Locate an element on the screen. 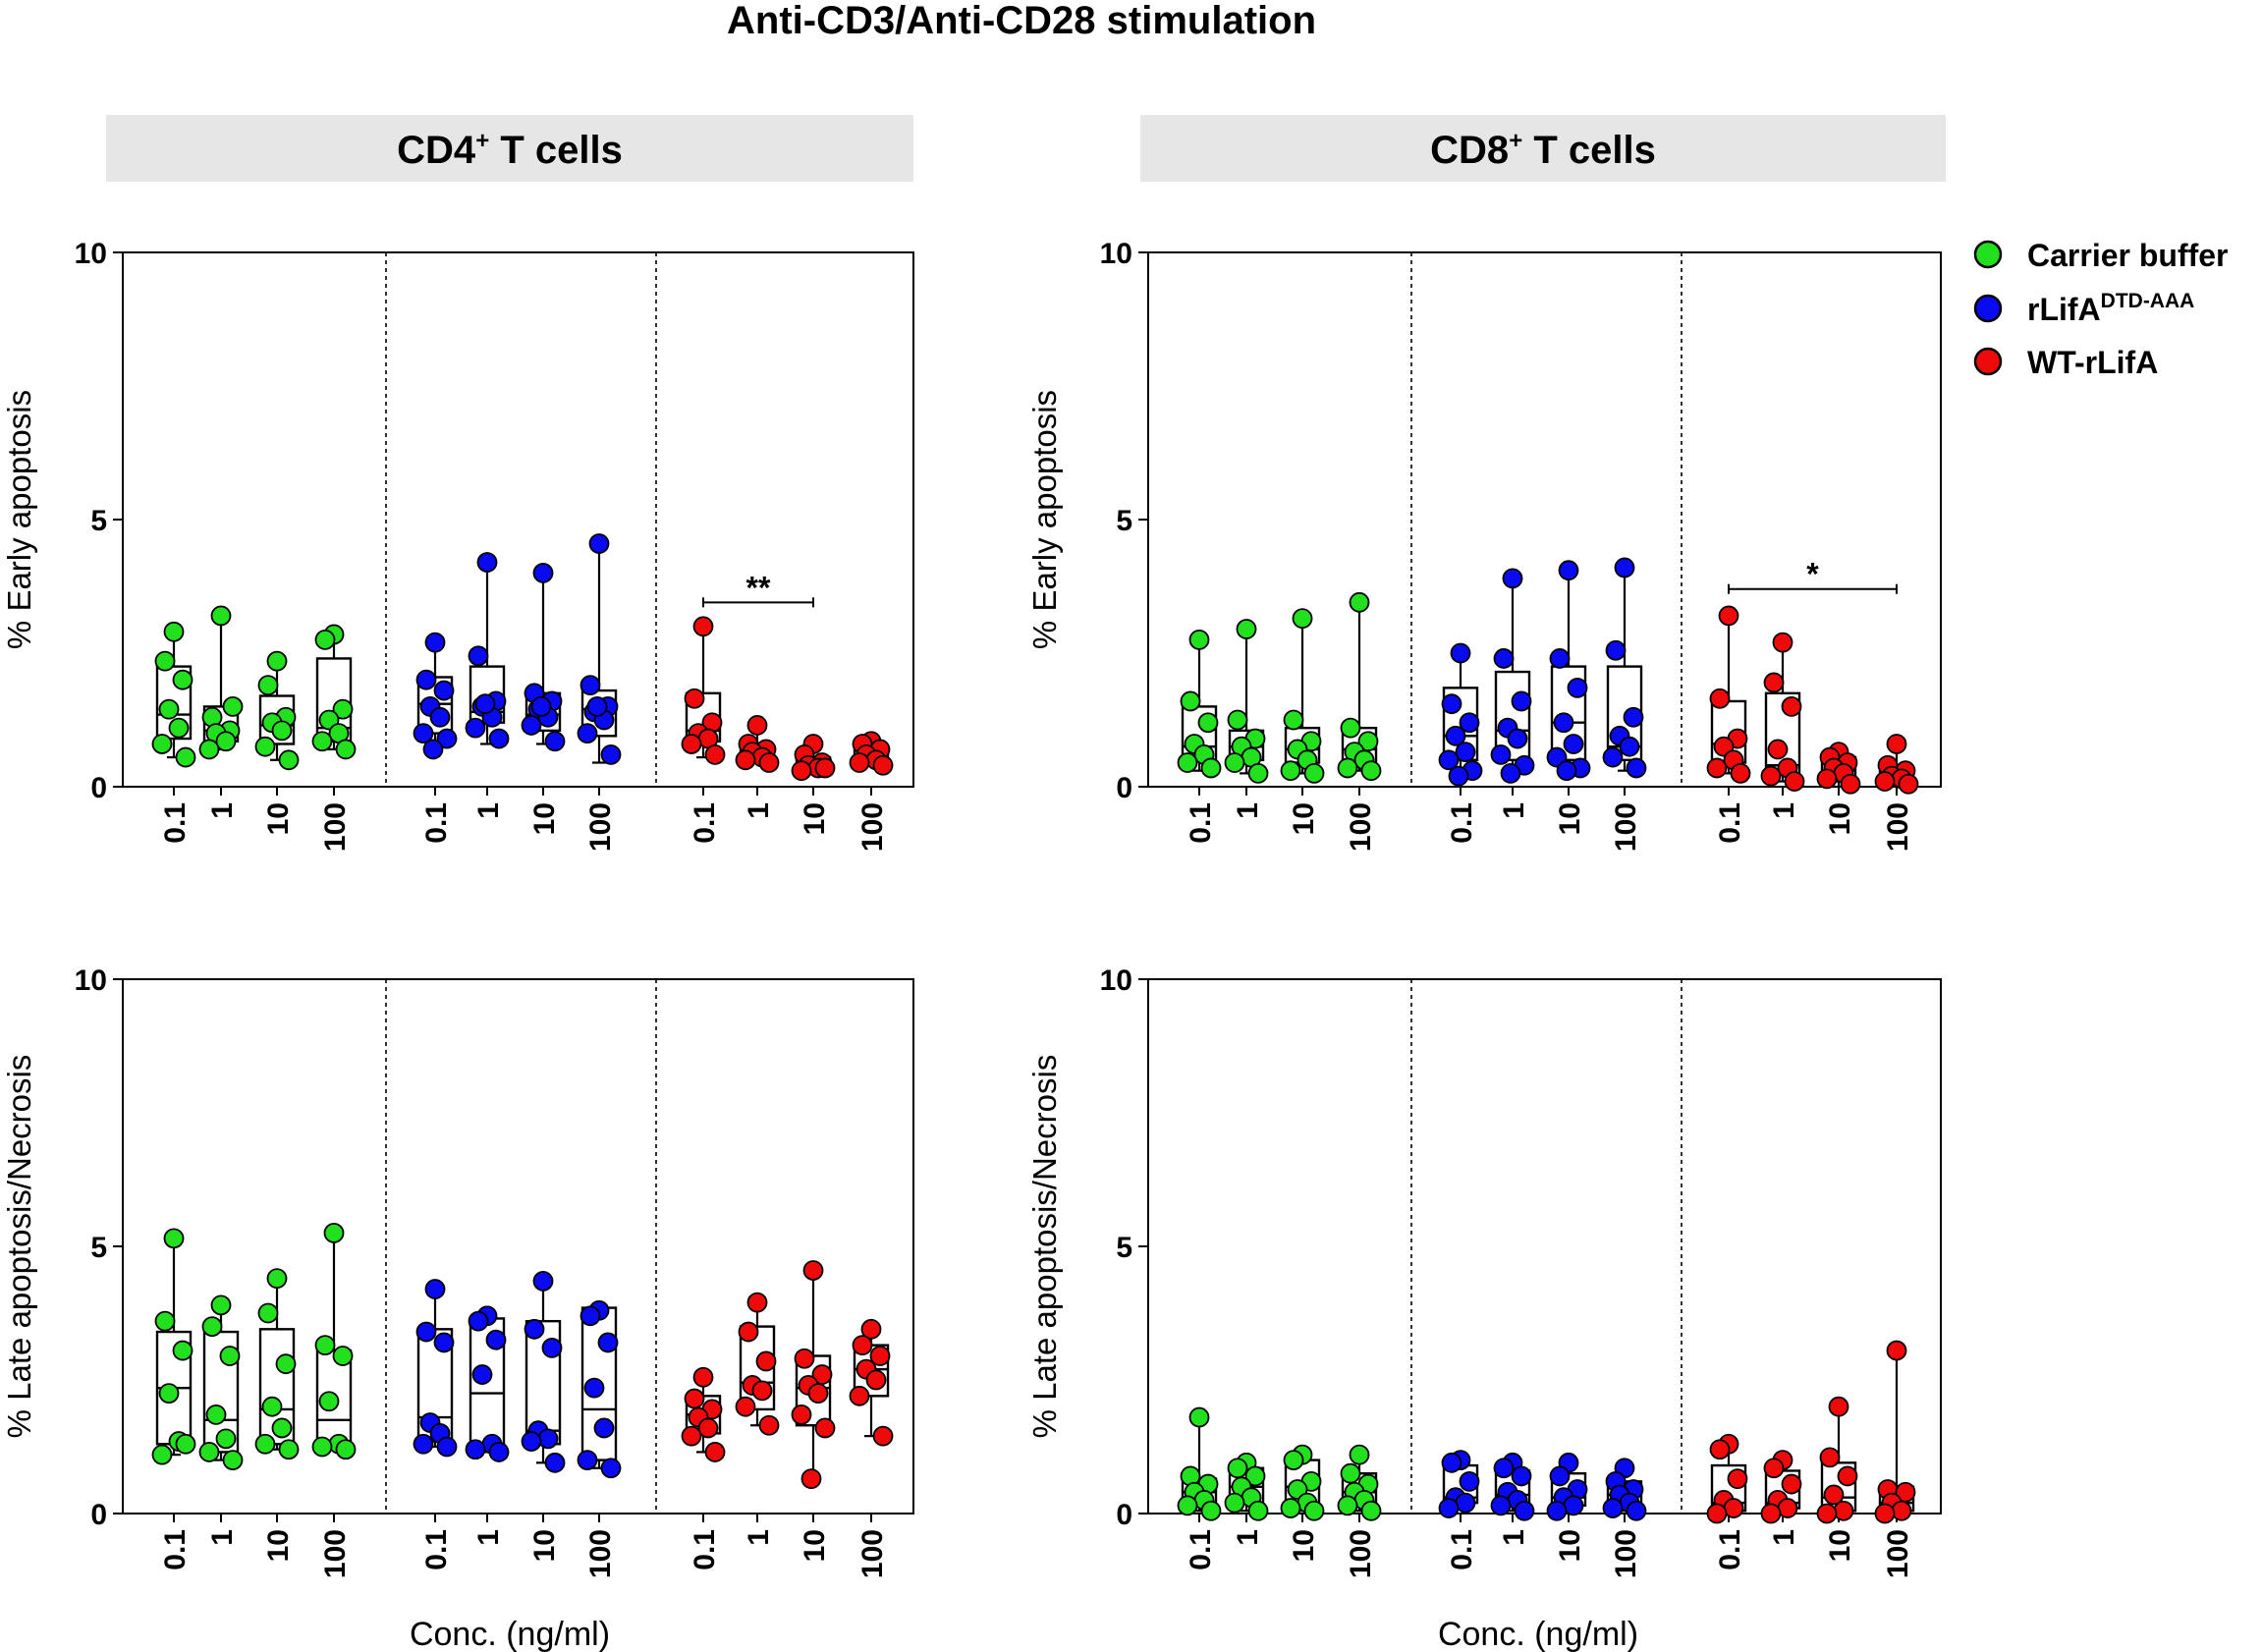 This screenshot has width=2262, height=1652. legend-item-carrier-buffer: Carrier buffer is located at coordinates (2101, 255).